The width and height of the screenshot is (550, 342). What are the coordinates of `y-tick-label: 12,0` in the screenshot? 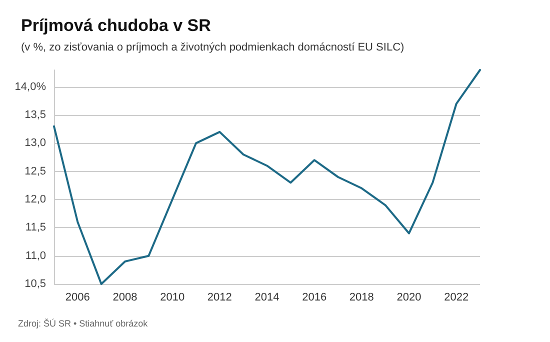 It's located at (35, 200).